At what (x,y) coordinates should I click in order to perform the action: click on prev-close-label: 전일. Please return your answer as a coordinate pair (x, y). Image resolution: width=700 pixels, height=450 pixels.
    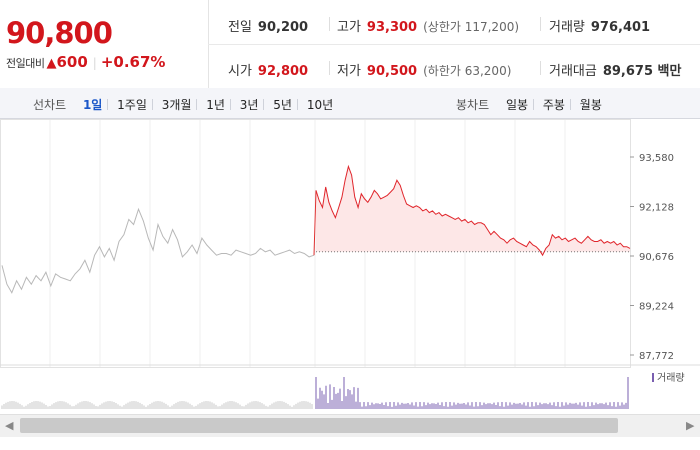
    Looking at the image, I should click on (240, 27).